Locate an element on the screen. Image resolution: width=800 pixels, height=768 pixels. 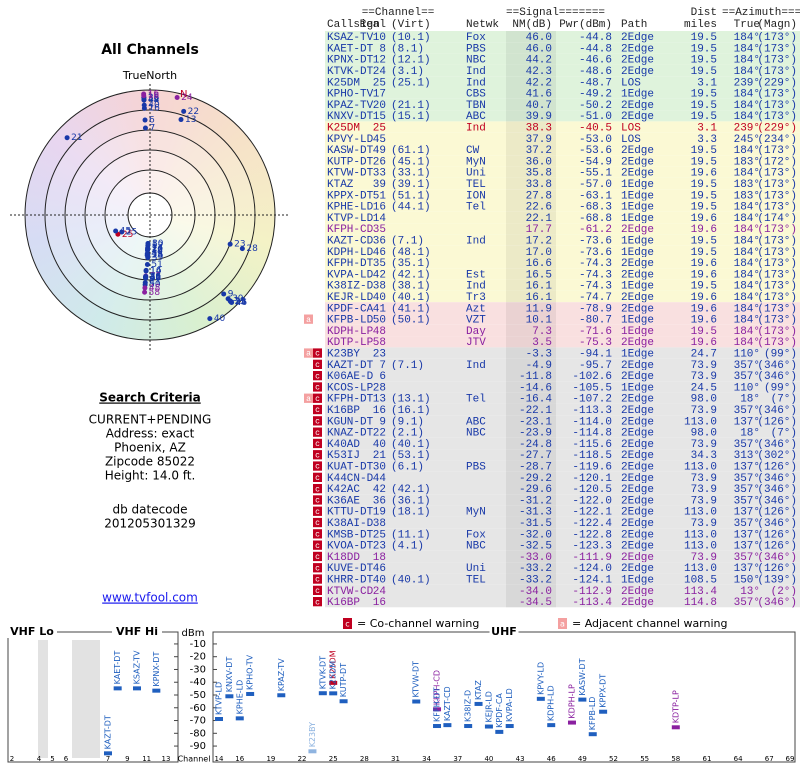
station-label: KEJR-LD is located at coordinates (488, 706).